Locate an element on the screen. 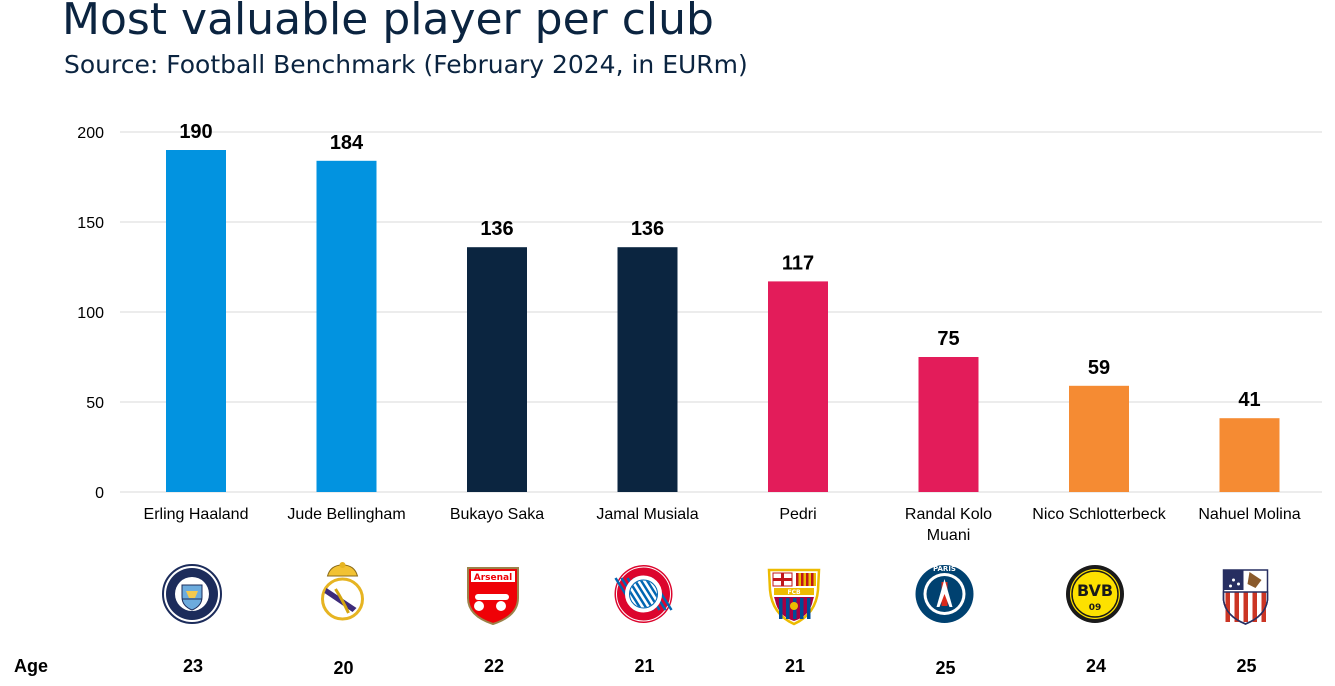 This screenshot has width=1335, height=686. age-row: Age 23 20 22 21 21 25 24 25 is located at coordinates (635, 667).